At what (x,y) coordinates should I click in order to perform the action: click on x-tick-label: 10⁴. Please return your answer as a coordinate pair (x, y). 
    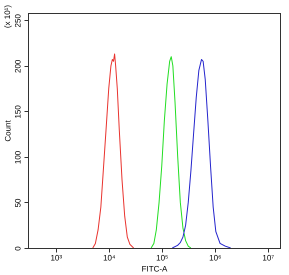
    Looking at the image, I should click on (109, 258).